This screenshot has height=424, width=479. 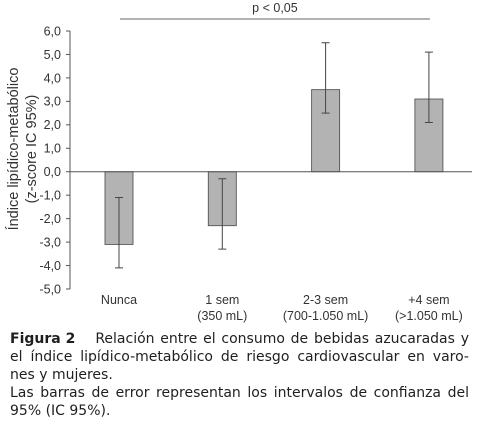 I want to click on y-tick-label: 2,0, so click(x=52, y=125).